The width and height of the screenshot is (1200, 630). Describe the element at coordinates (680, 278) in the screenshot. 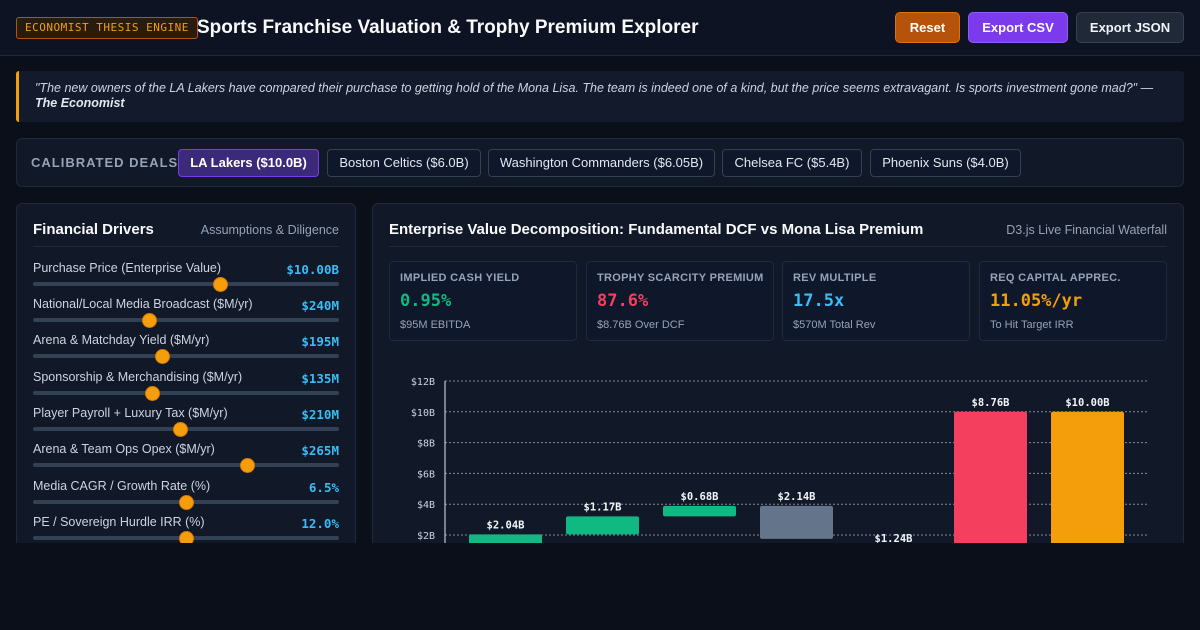

I see `kpi-label: TROPHY SCARCITY PREMIUM` at that location.